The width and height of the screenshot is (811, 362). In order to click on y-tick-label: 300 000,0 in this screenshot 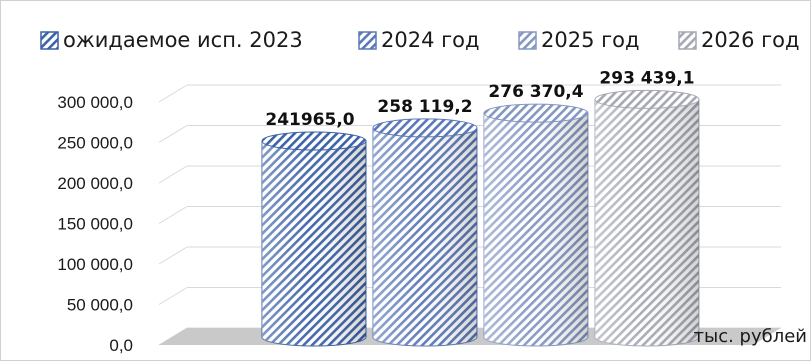, I will do `click(95, 102)`.